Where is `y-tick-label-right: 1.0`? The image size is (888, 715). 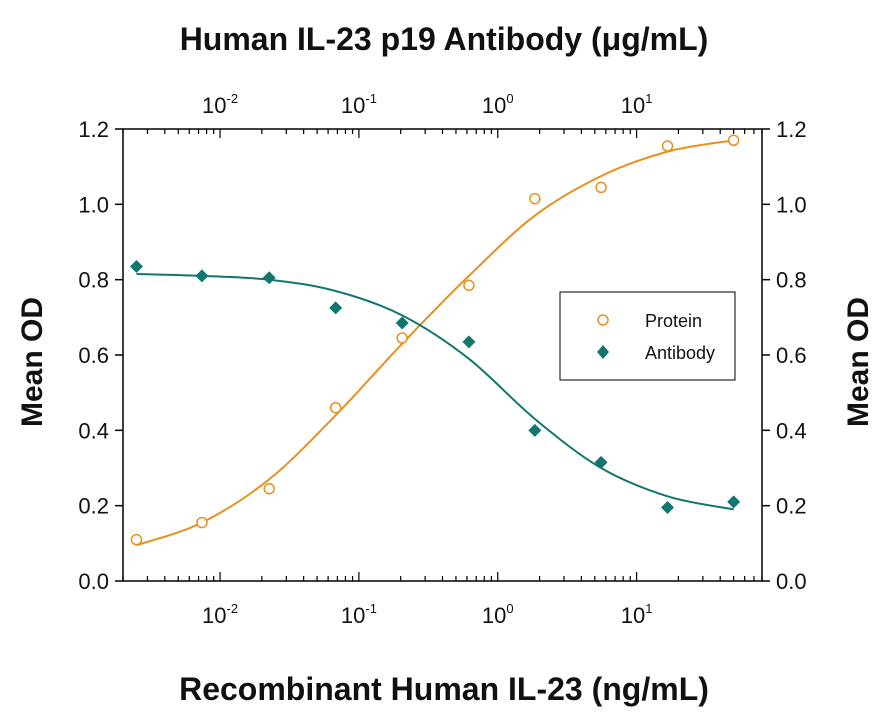
y-tick-label-right: 1.0 is located at coordinates (791, 204).